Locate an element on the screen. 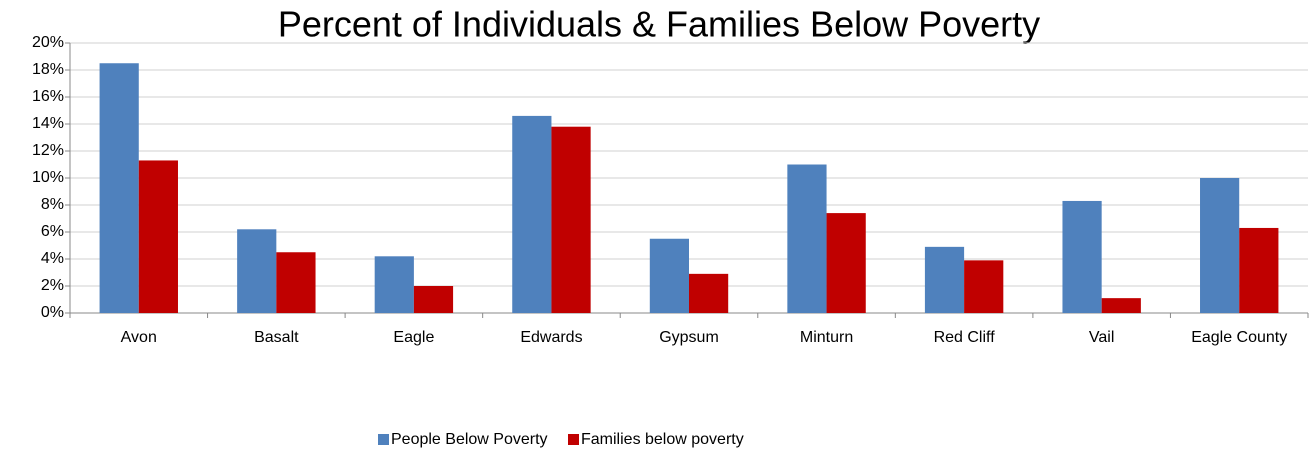  x-tick-label: Avon is located at coordinates (139, 337).